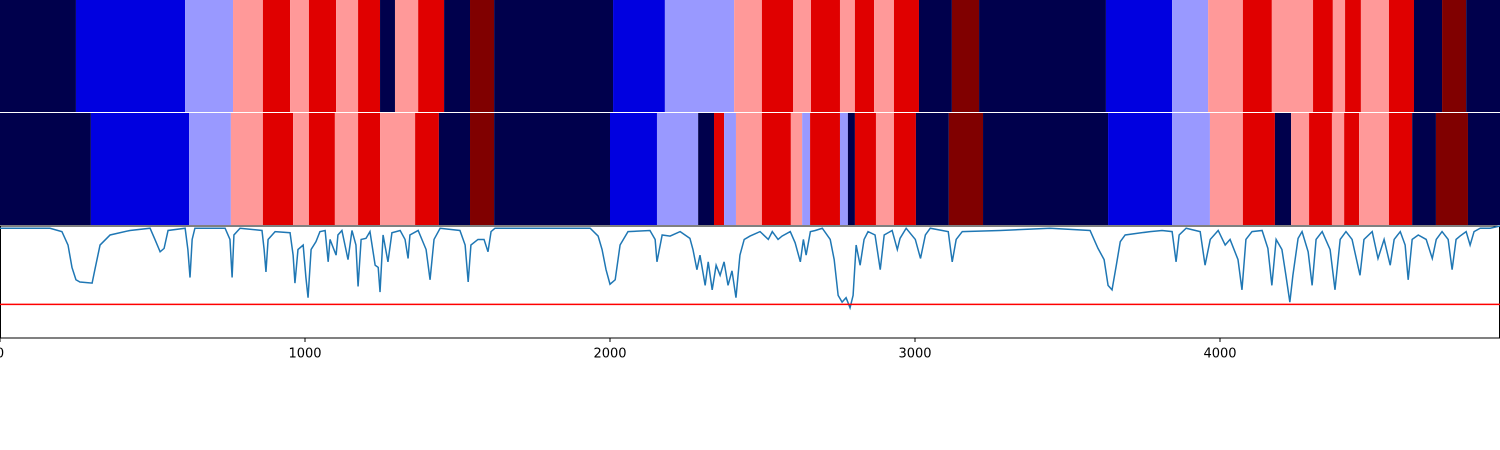 The image size is (1500, 450). What do you see at coordinates (2, 354) in the screenshot?
I see `x-tick-label: 0` at bounding box center [2, 354].